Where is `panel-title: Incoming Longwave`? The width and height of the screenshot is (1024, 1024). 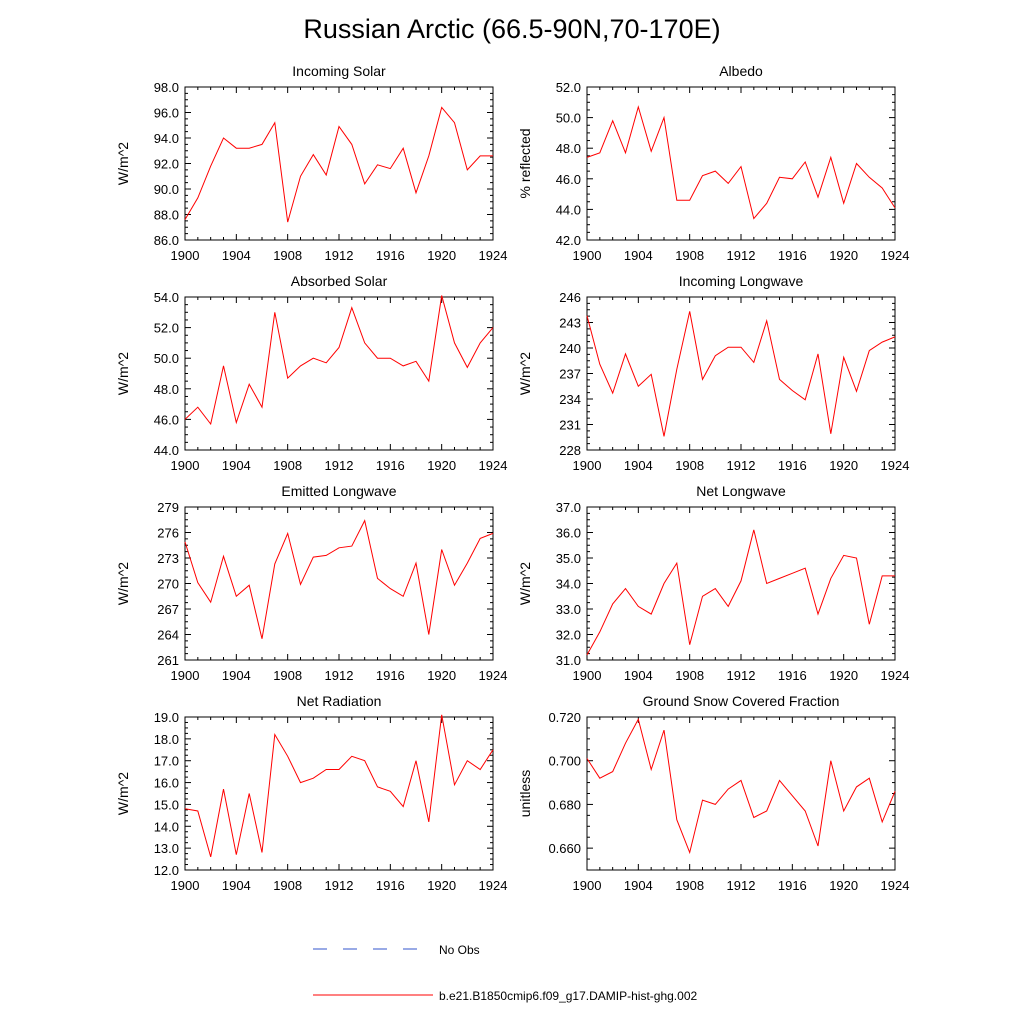 panel-title: Incoming Longwave is located at coordinates (741, 281).